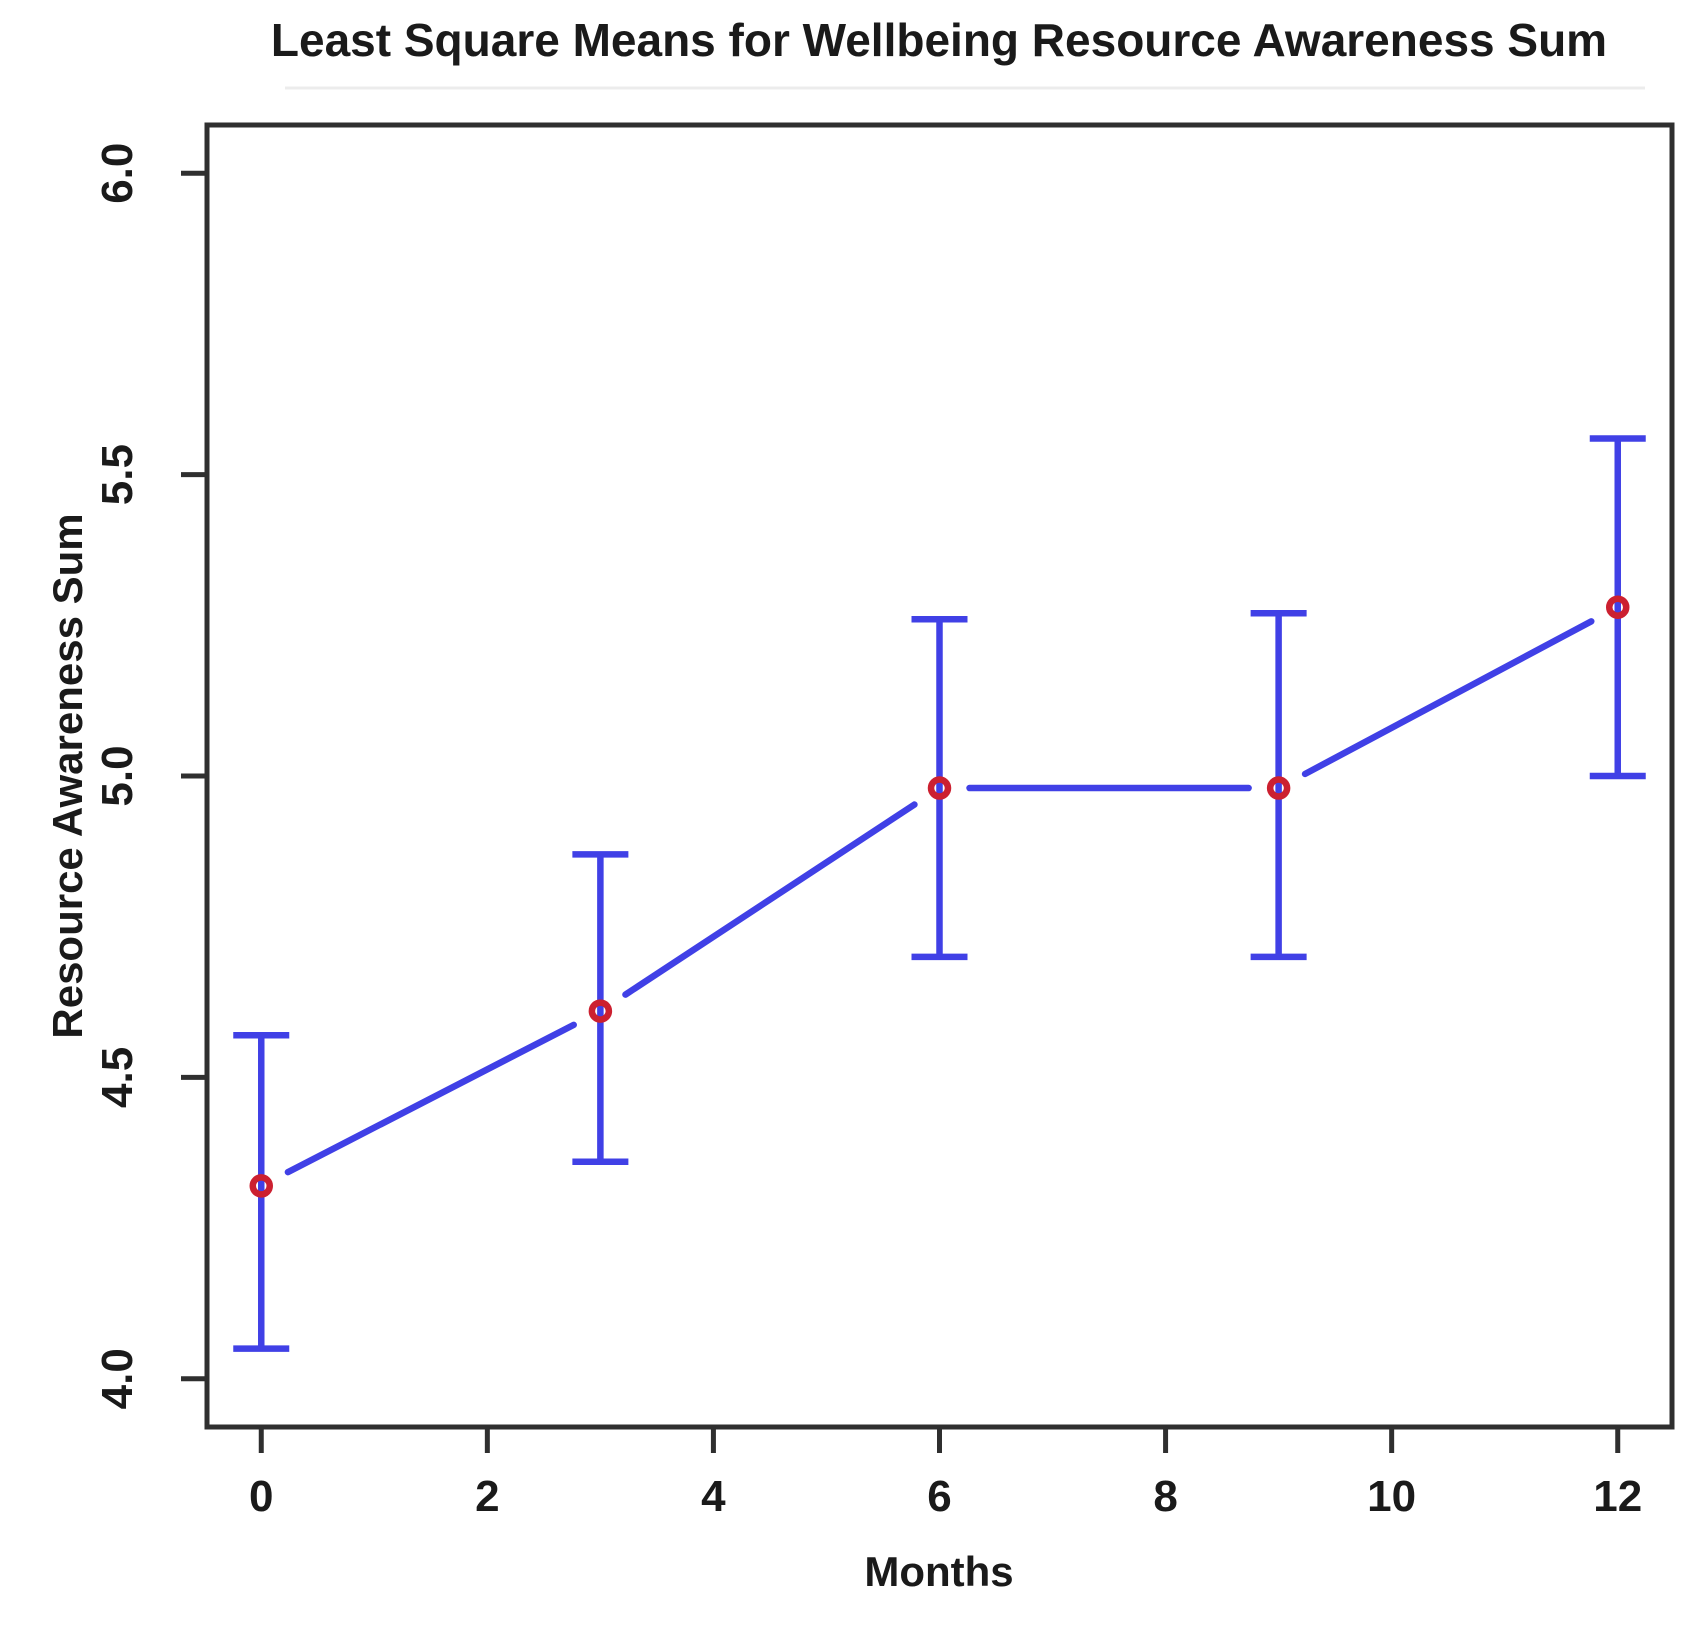 The height and width of the screenshot is (1642, 1697). What do you see at coordinates (67, 775) in the screenshot?
I see `y-axis-label: Resource Awareness Sum` at bounding box center [67, 775].